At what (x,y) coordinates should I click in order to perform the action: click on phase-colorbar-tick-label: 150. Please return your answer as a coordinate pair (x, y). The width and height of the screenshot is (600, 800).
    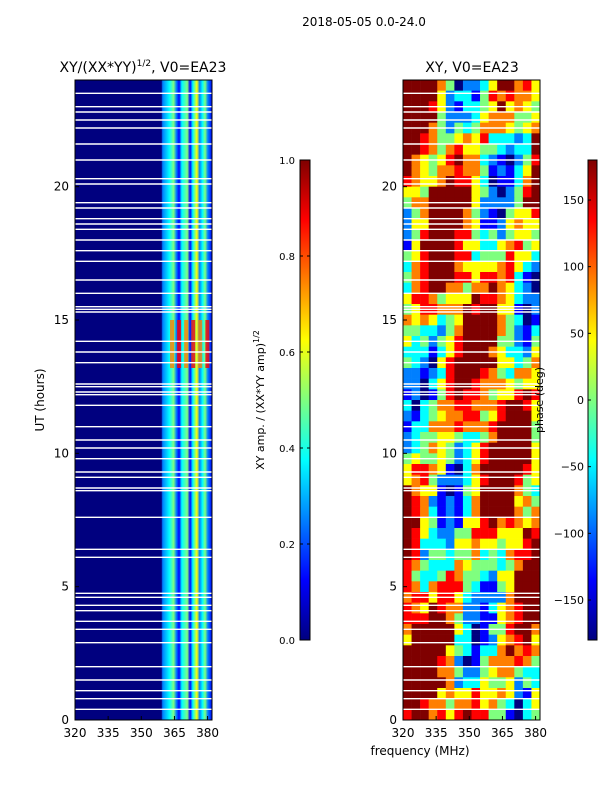
    Looking at the image, I should click on (573, 200).